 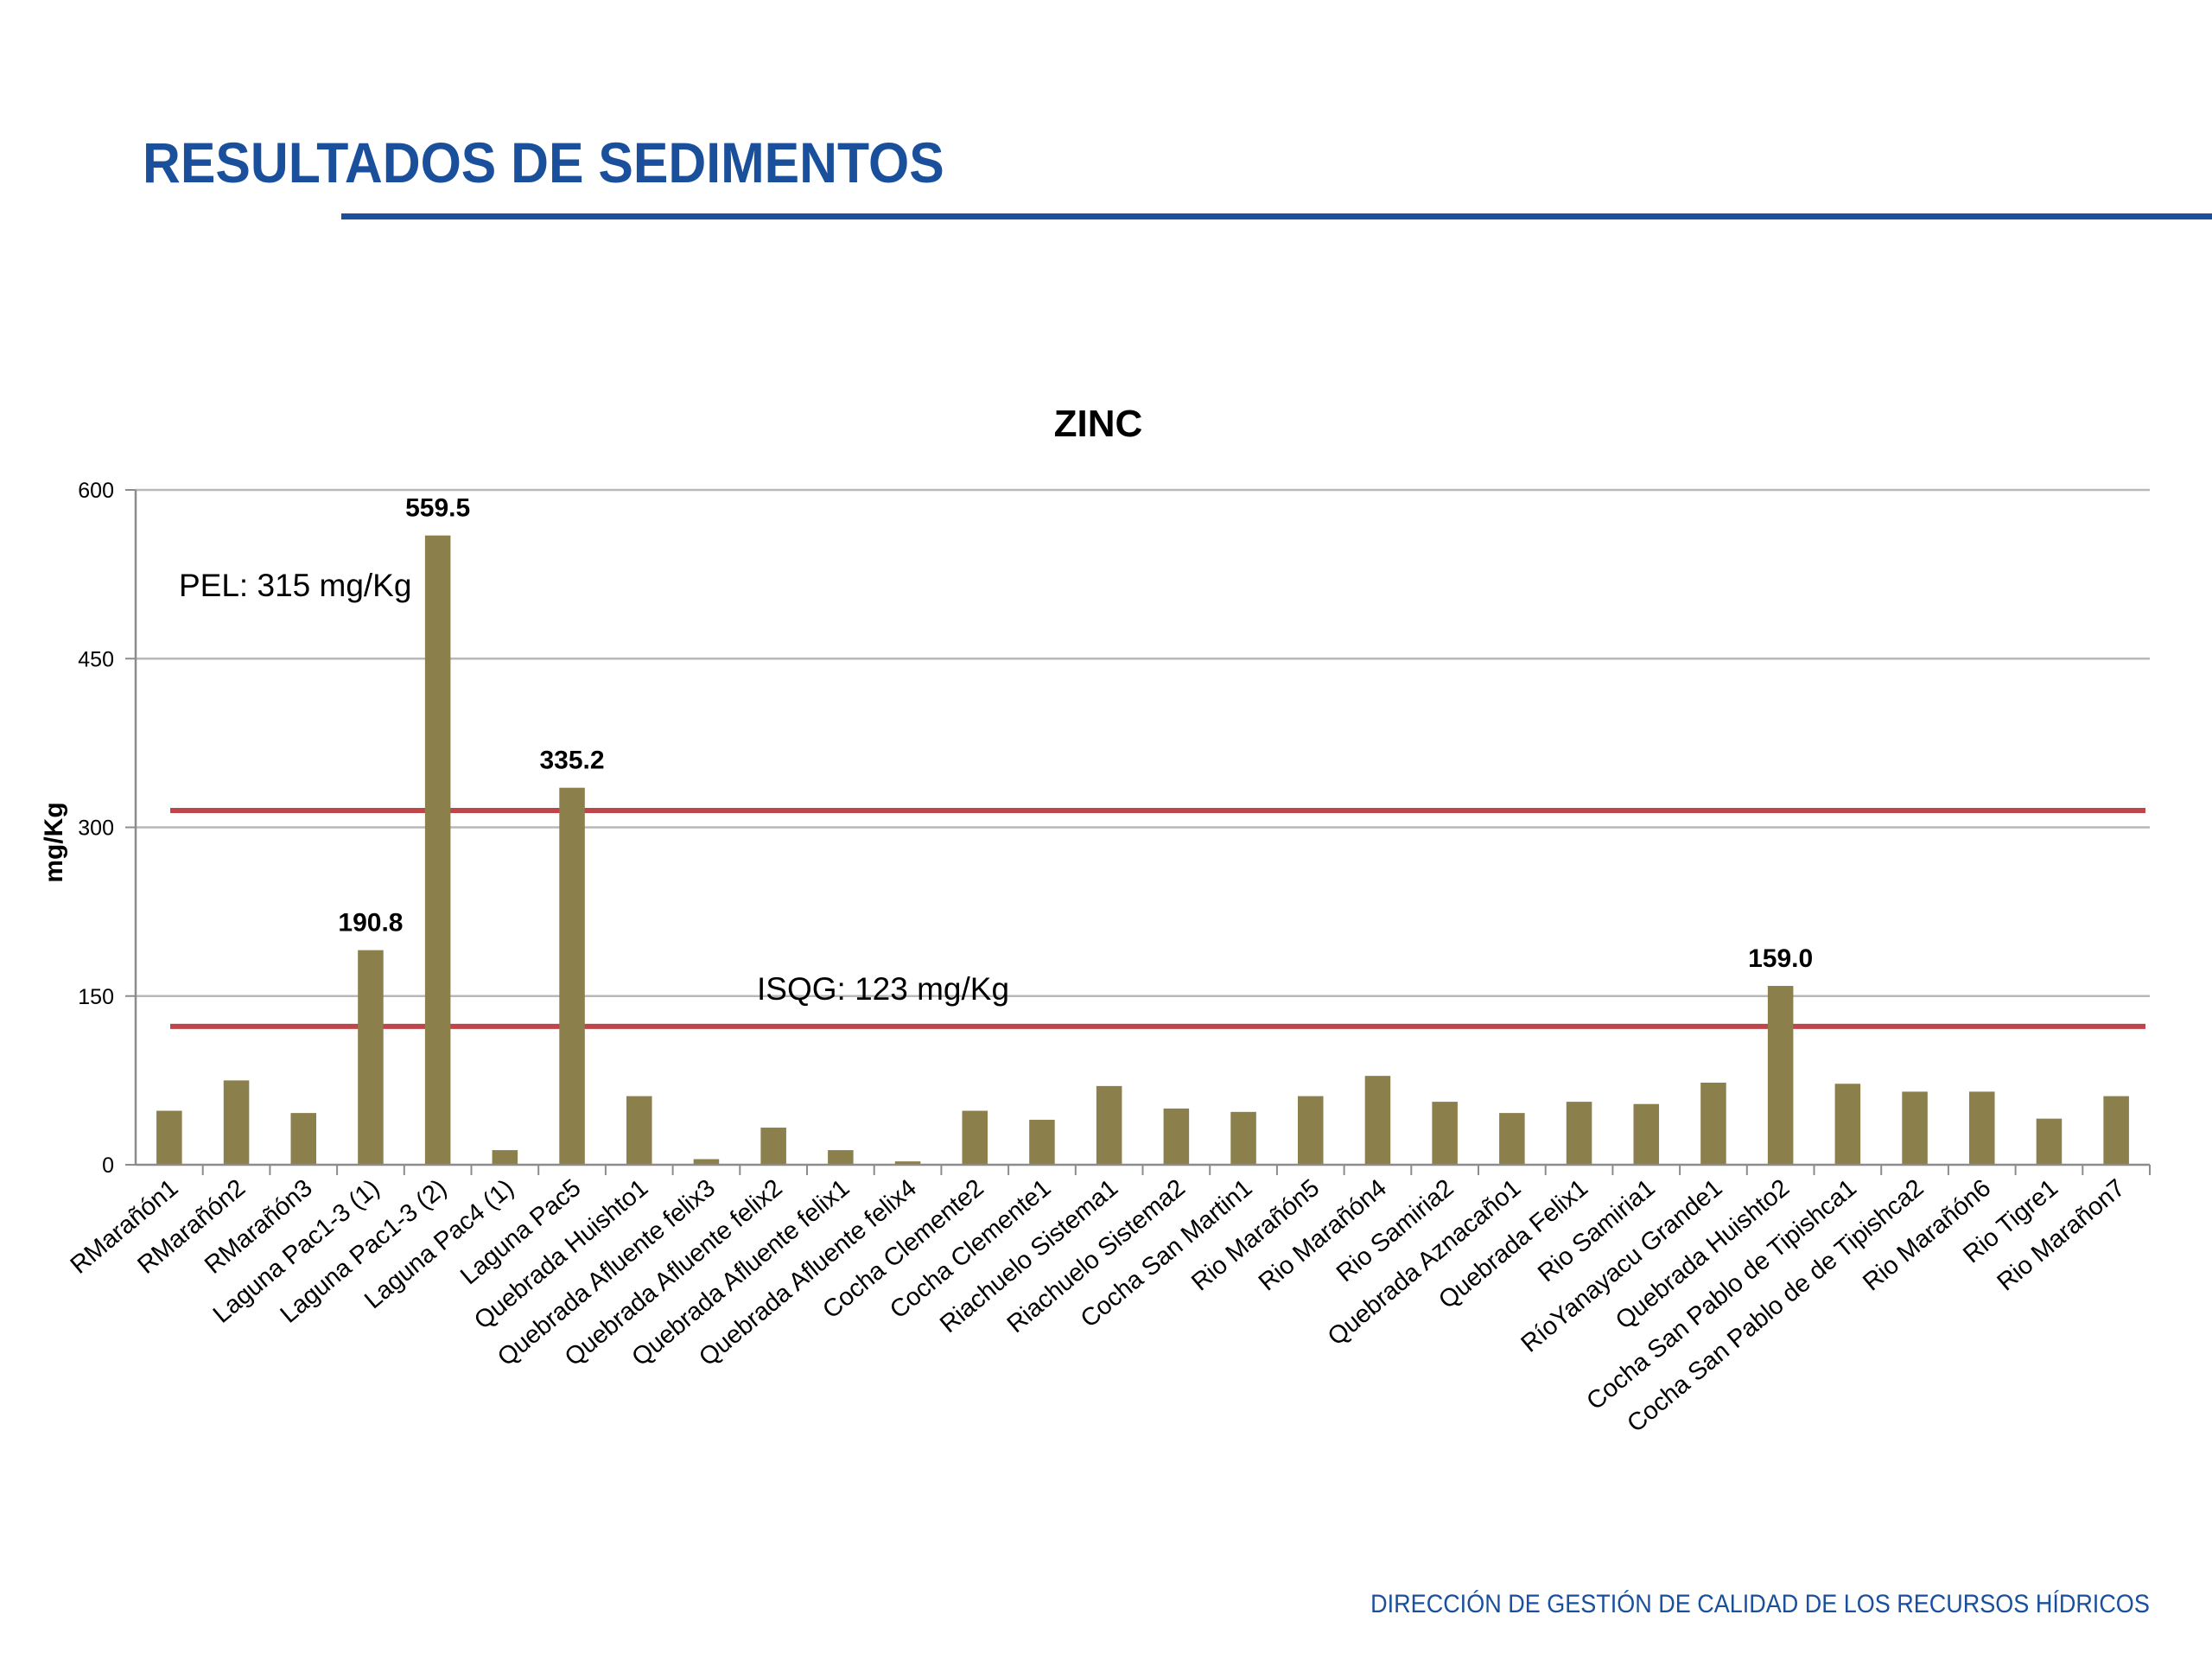 What do you see at coordinates (54, 842) in the screenshot?
I see `y-axis-label: mg/Kg` at bounding box center [54, 842].